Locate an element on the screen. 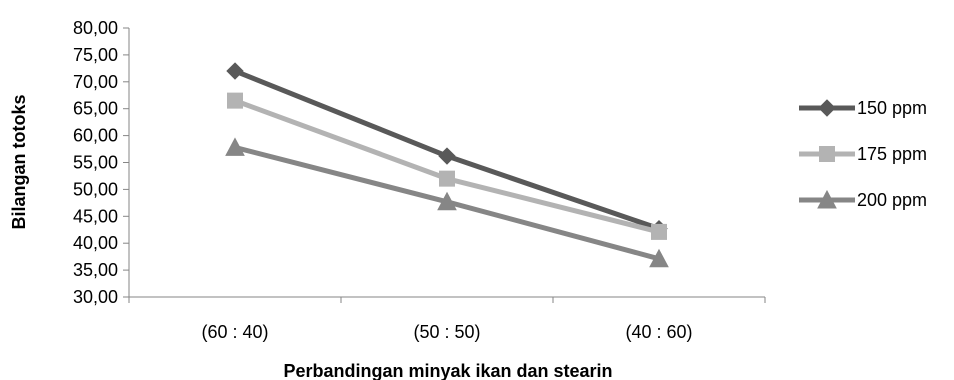  legend-label: 200 ppm is located at coordinates (892, 200).